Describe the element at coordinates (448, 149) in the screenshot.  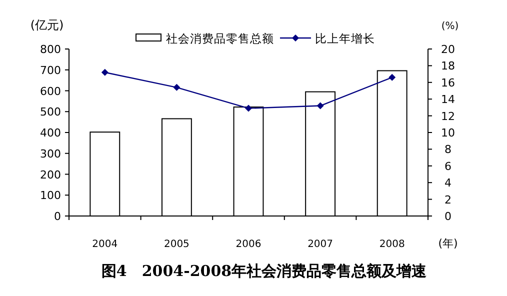
I see `y2-tick-label: 8` at that location.